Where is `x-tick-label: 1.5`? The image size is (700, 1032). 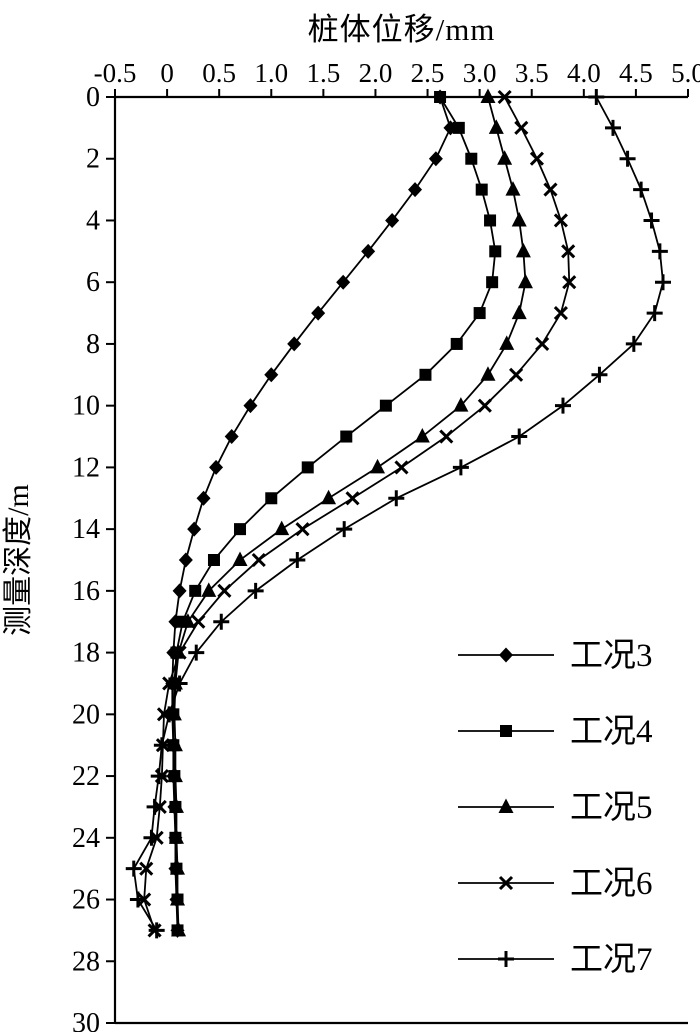 x-tick-label: 1.5 is located at coordinates (323, 73).